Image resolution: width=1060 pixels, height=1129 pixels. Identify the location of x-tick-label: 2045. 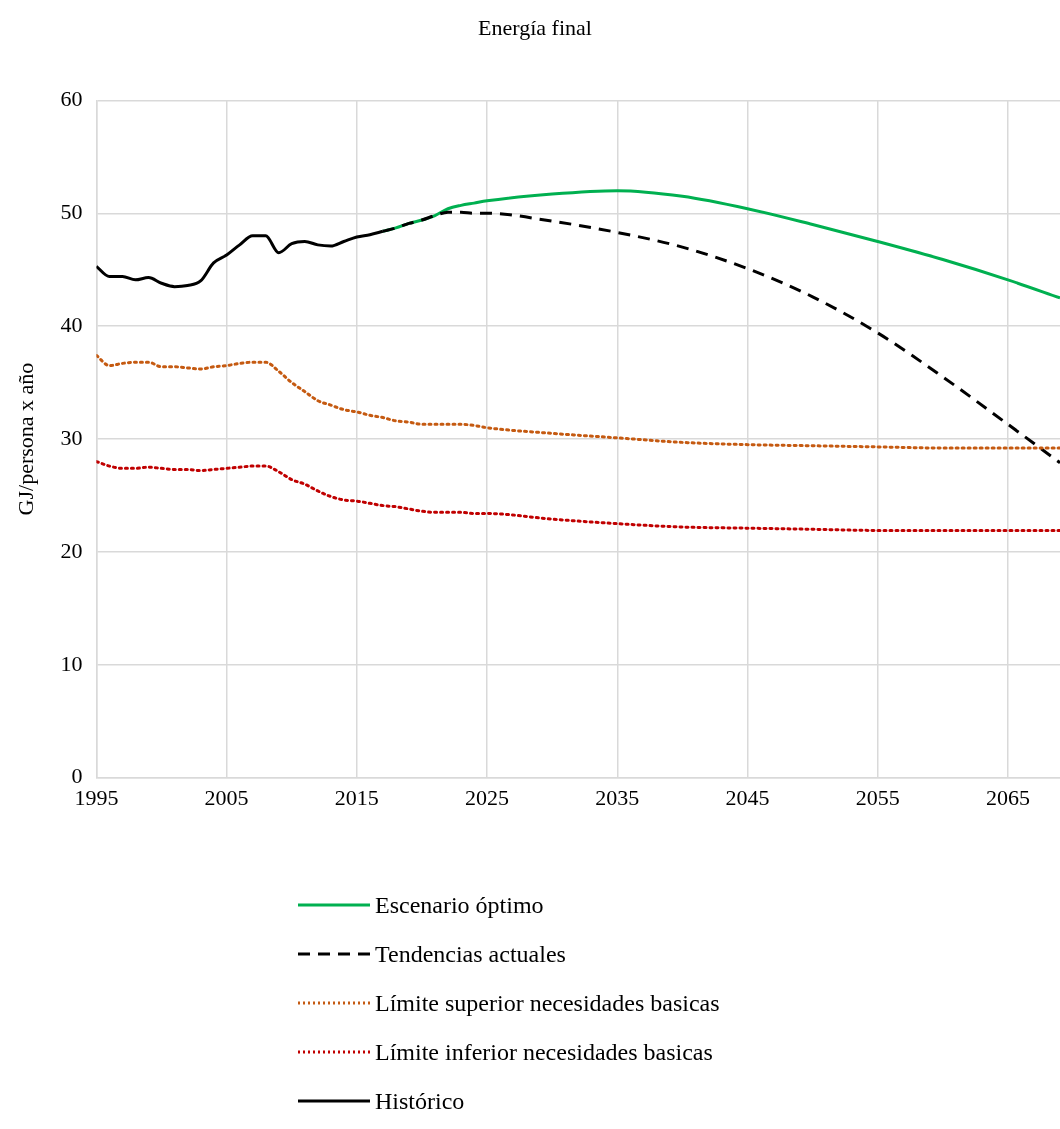
(747, 797).